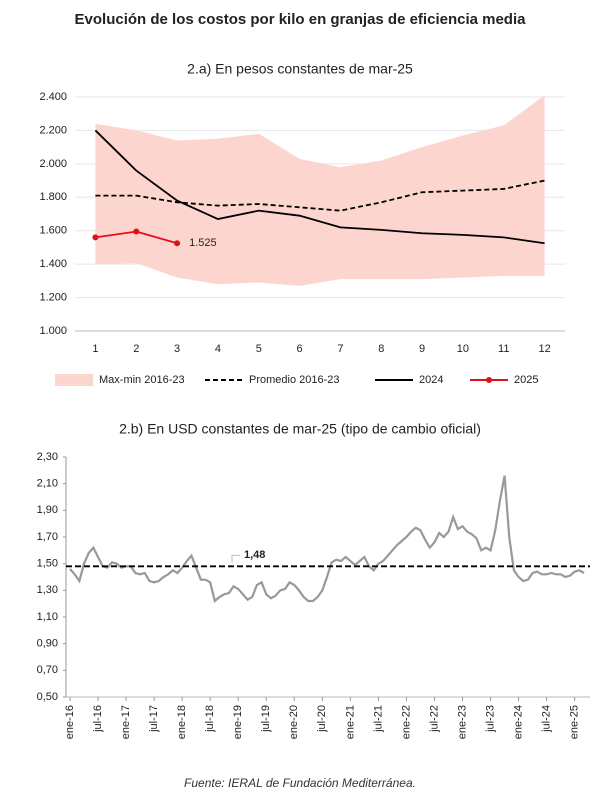  I want to click on x-tick-label: ene-25, so click(575, 722).